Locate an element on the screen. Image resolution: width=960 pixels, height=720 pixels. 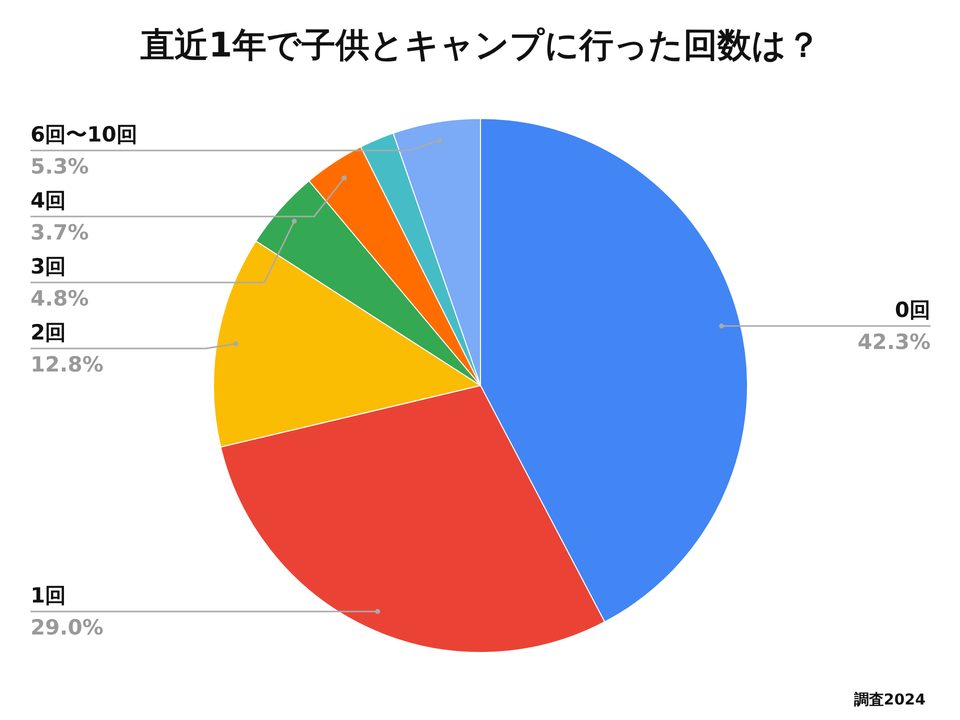
data-label: 3.7% is located at coordinates (59, 232).